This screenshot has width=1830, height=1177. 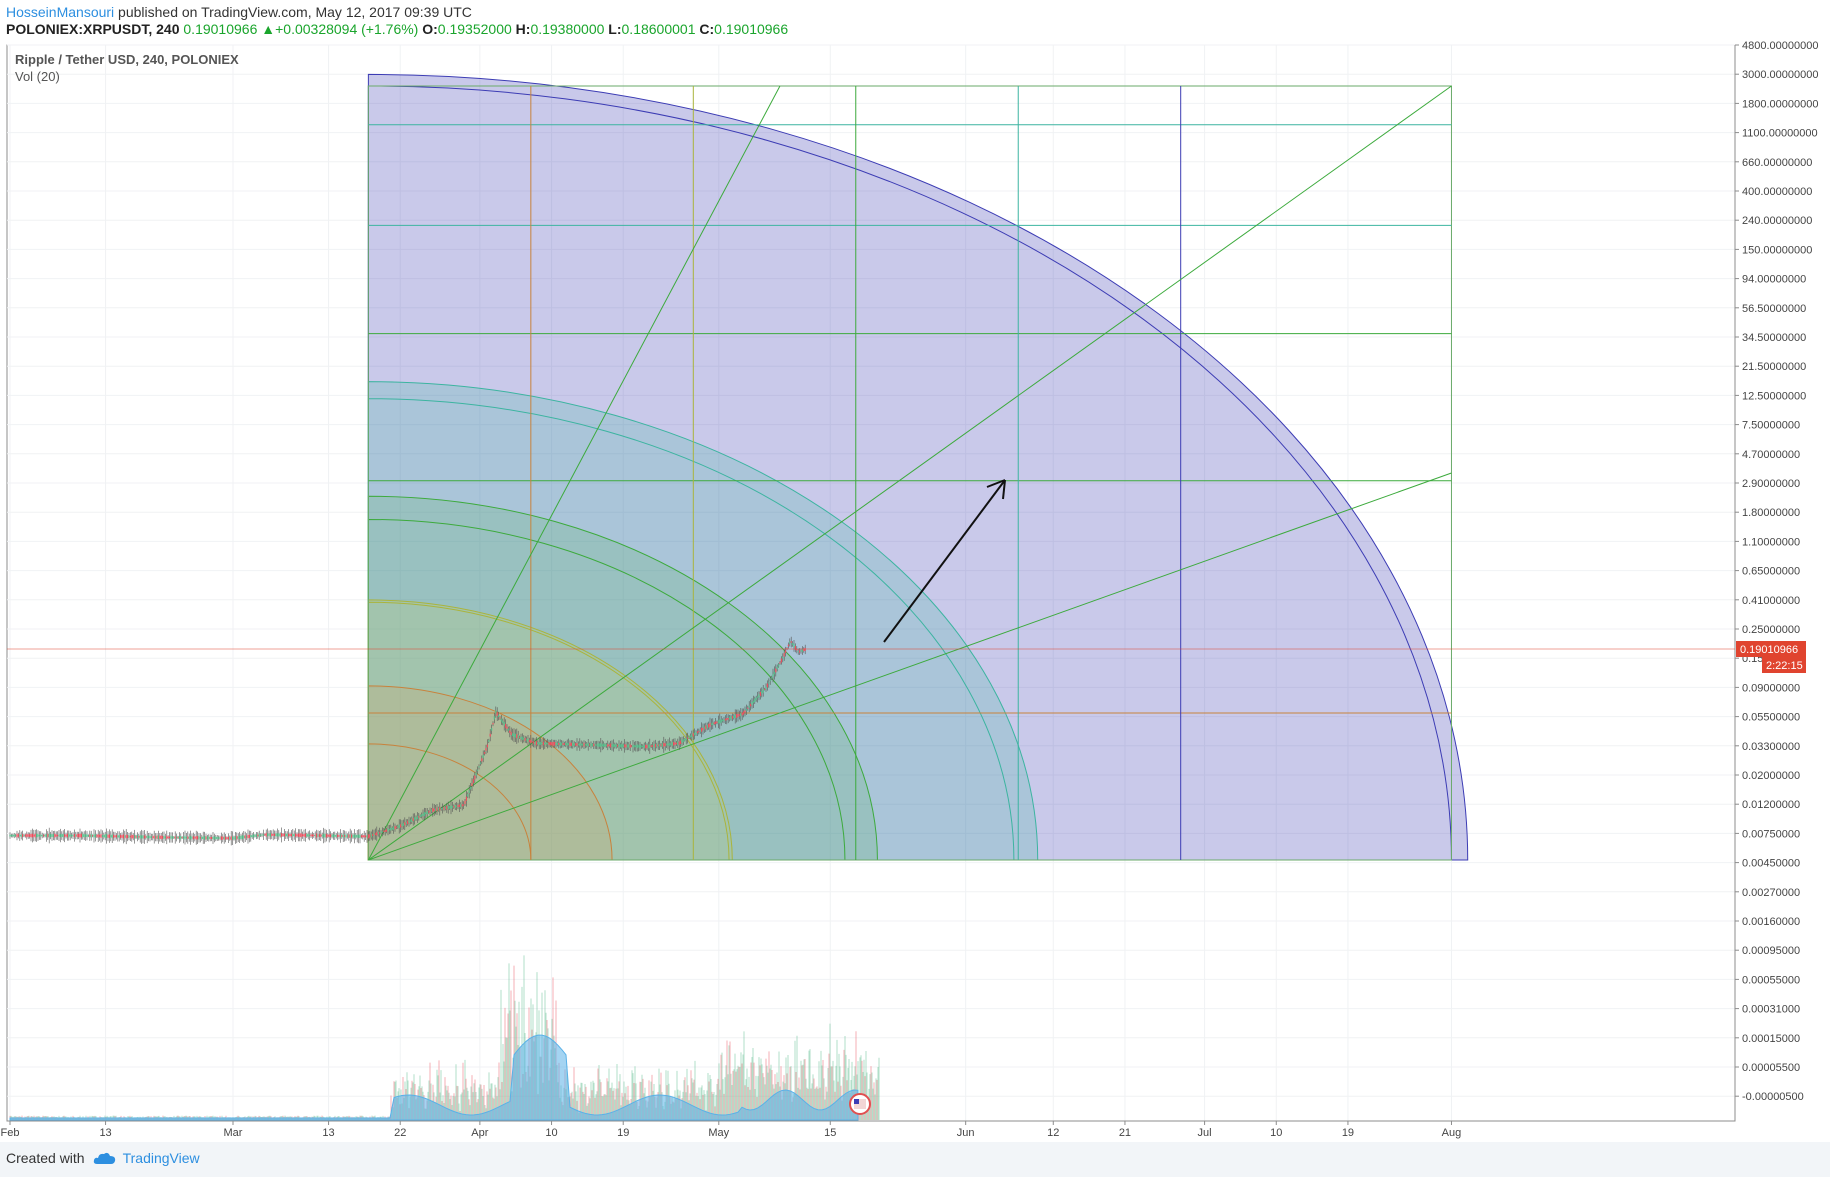 What do you see at coordinates (60, 12) in the screenshot?
I see `author-link: HosseinMansouri` at bounding box center [60, 12].